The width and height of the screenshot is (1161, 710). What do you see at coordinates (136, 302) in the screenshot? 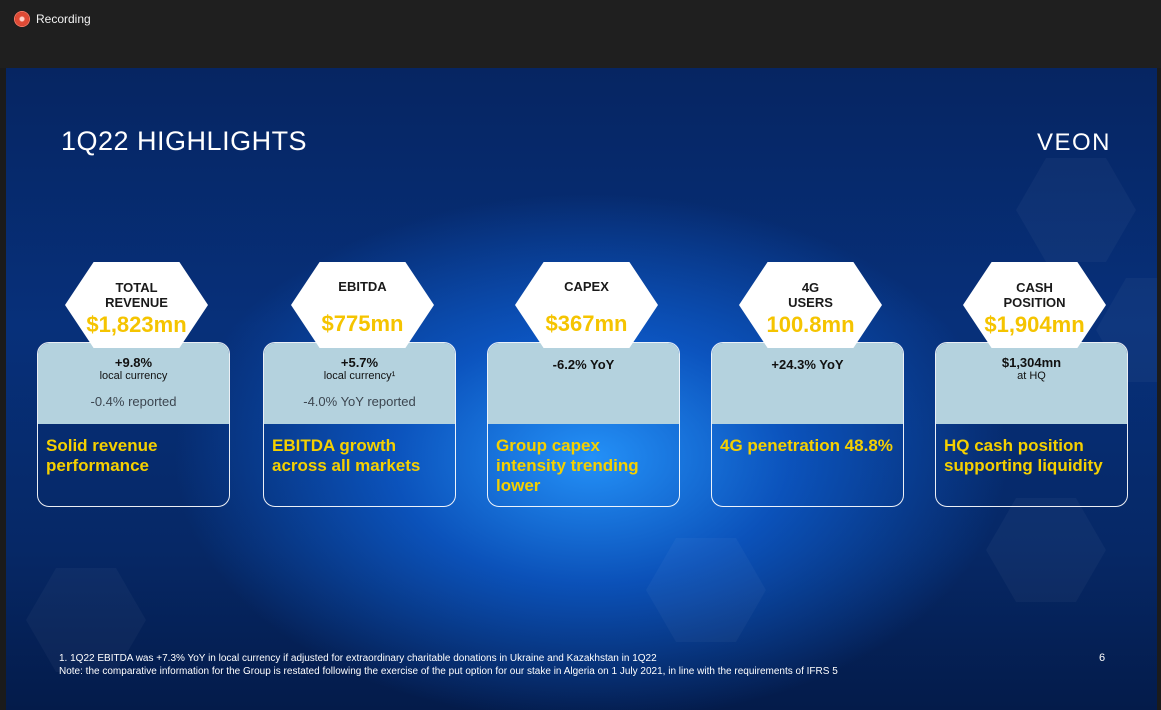
I see `metric-label-line: REVENUE` at bounding box center [136, 302].